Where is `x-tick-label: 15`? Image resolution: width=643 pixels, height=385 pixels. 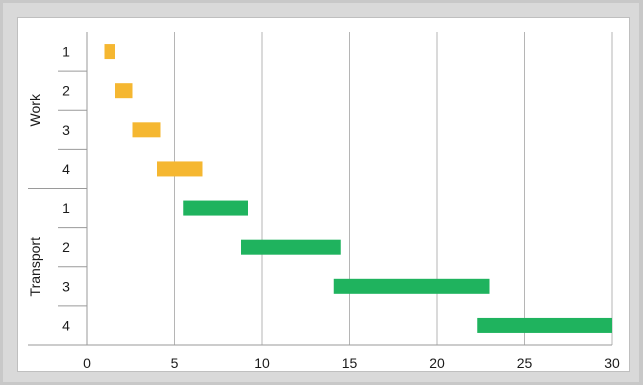 x-tick-label: 15 is located at coordinates (350, 363).